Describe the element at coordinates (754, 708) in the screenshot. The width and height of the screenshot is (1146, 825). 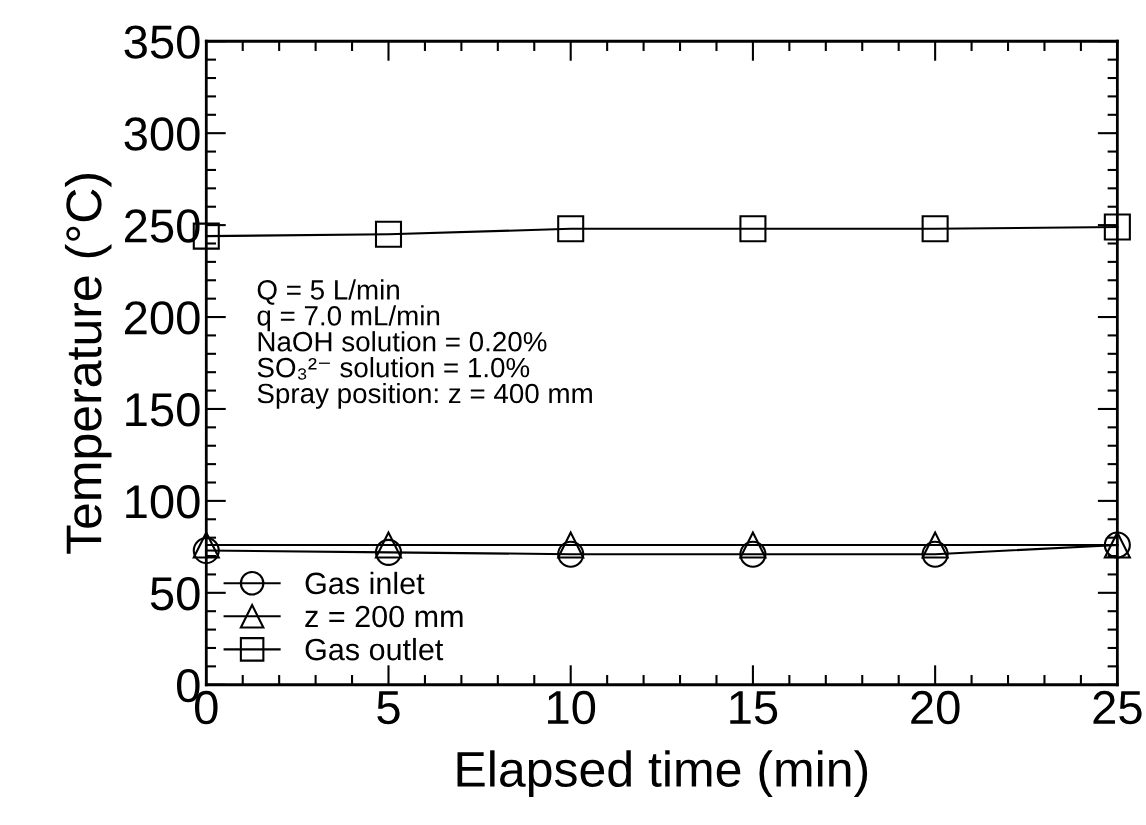
I see `x-tick-label: 15` at that location.